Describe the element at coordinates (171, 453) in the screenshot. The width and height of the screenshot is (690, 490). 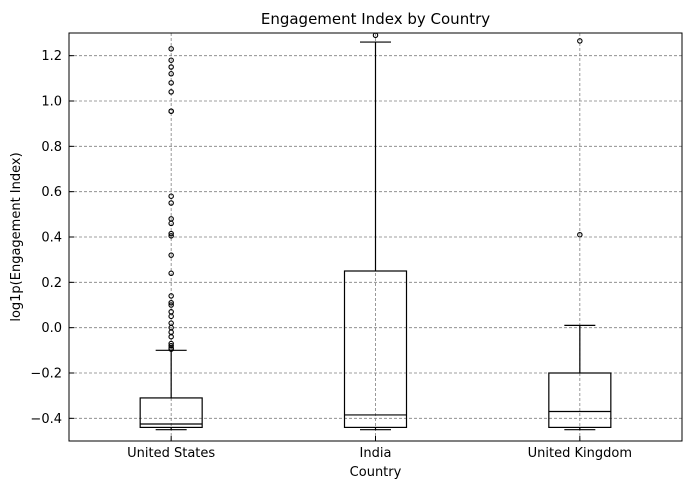
I see `x-tick-label: United States` at that location.